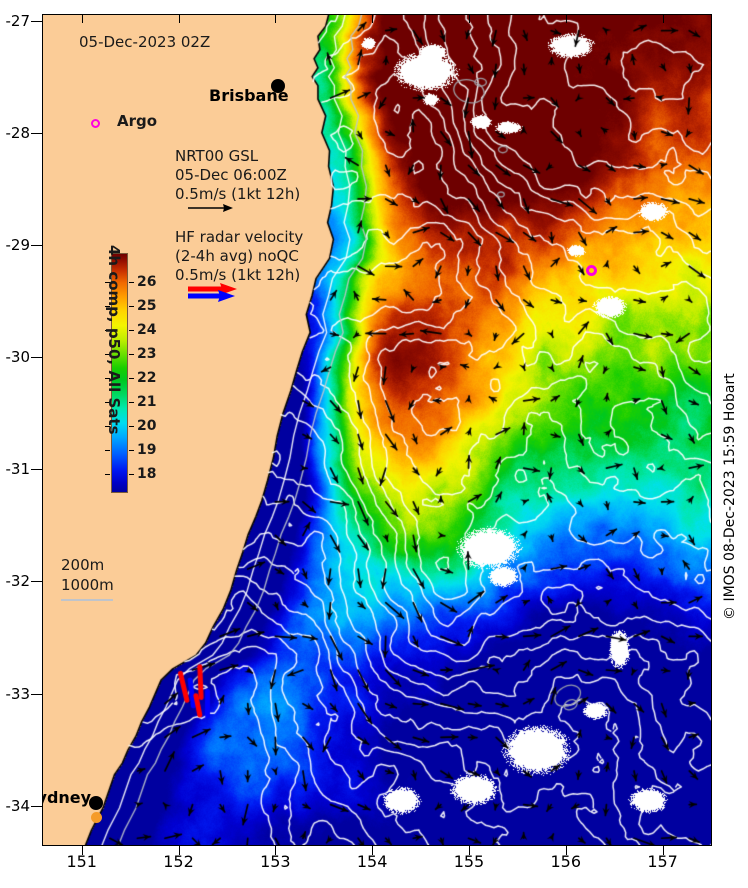  What do you see at coordinates (67, 797) in the screenshot?
I see `sydney-label: Sydney` at bounding box center [67, 797].